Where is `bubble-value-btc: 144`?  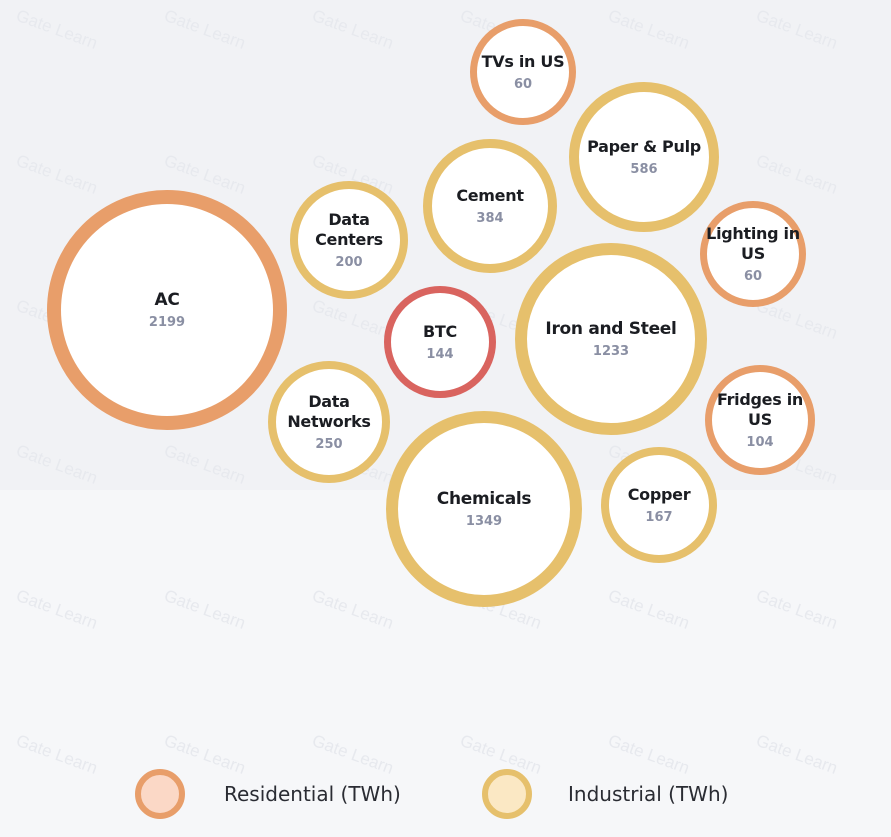
bubble-value-btc: 144 is located at coordinates (439, 354).